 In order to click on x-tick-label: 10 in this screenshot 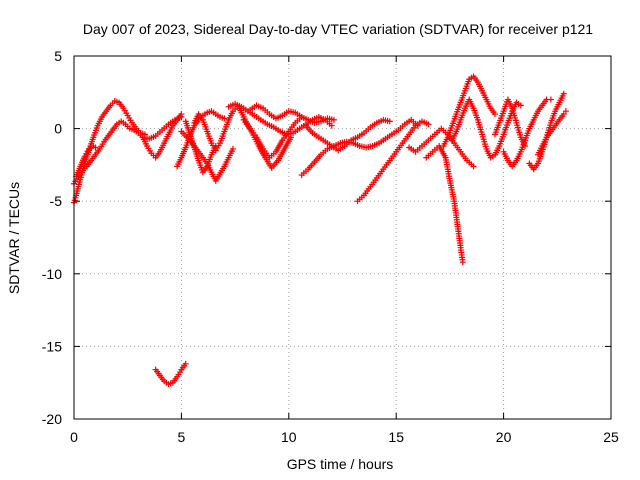, I will do `click(289, 437)`.